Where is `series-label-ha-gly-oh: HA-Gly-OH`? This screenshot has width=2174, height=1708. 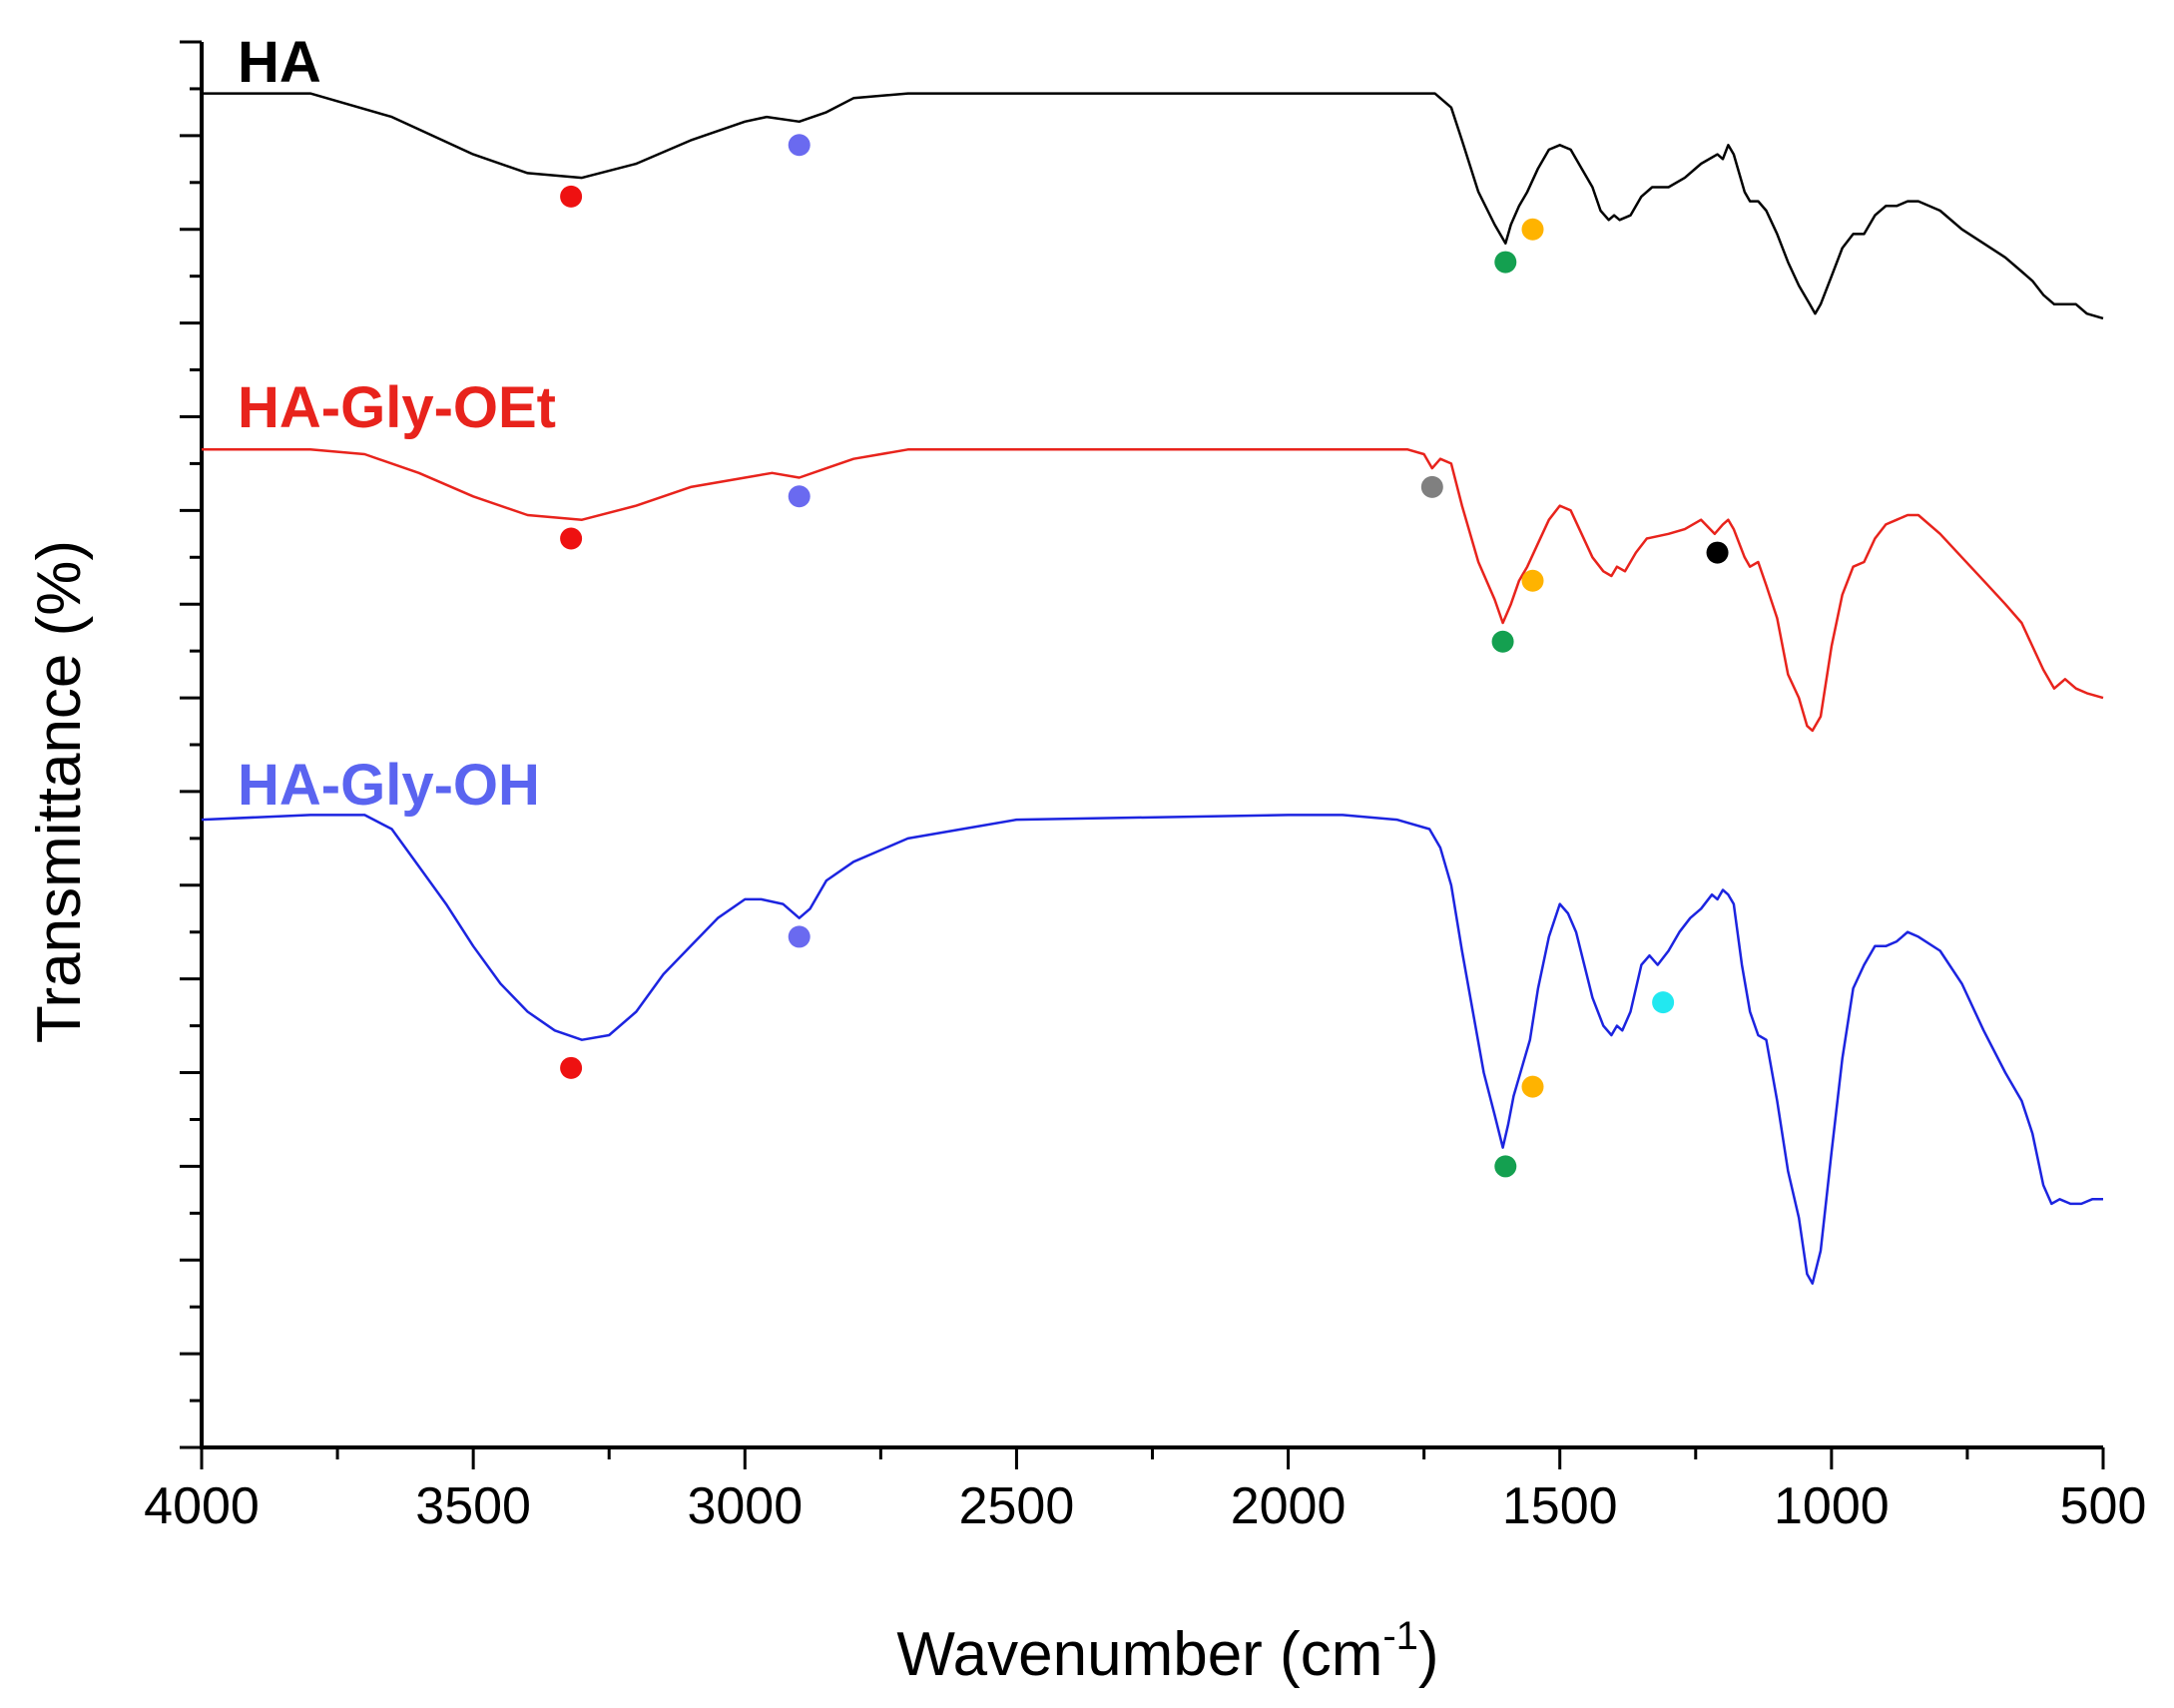 series-label-ha-gly-oh: HA-Gly-OH is located at coordinates (389, 785).